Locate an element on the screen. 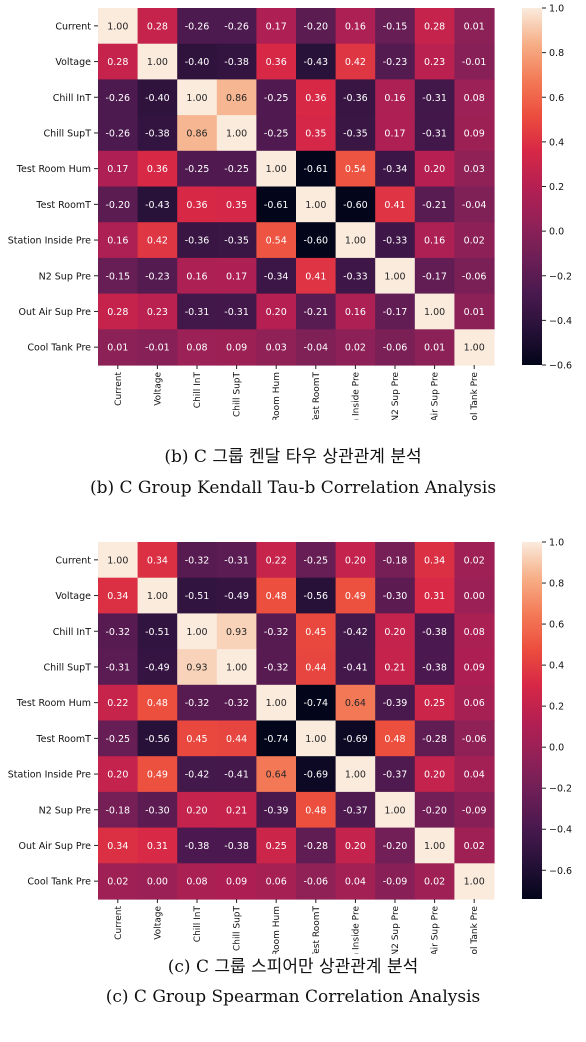 This screenshot has height=1042, width=586. cell-value-label: 0.48 is located at coordinates (276, 596).